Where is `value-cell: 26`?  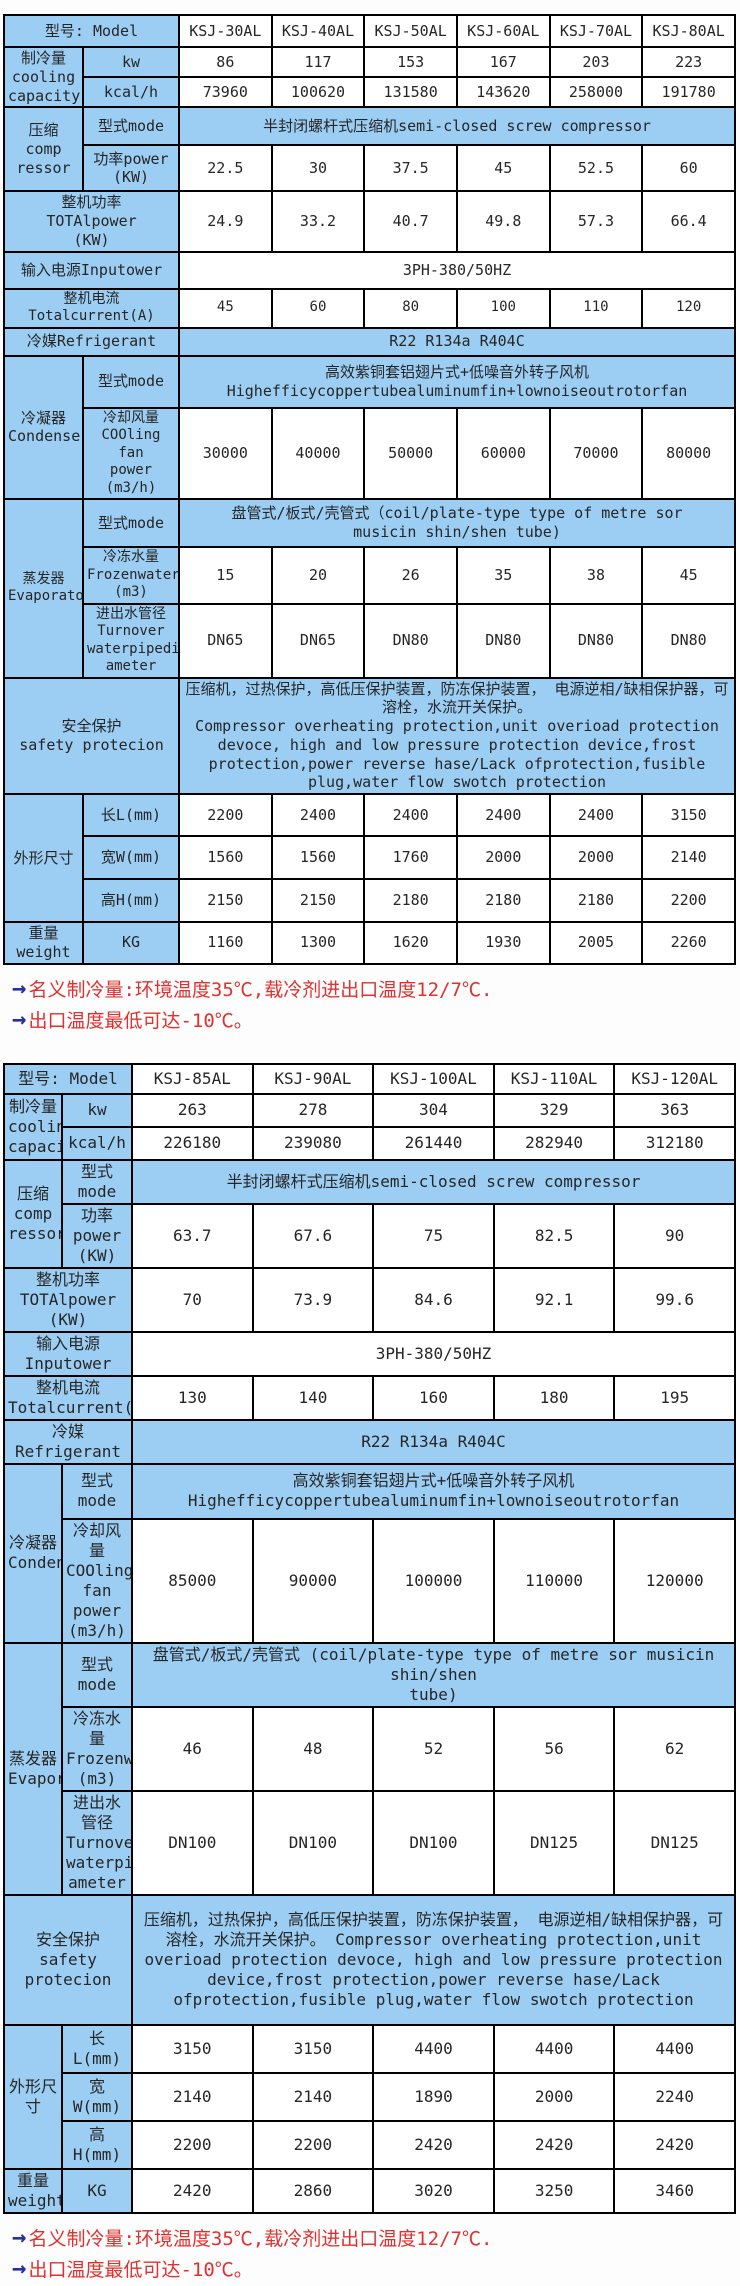 value-cell: 26 is located at coordinates (410, 575).